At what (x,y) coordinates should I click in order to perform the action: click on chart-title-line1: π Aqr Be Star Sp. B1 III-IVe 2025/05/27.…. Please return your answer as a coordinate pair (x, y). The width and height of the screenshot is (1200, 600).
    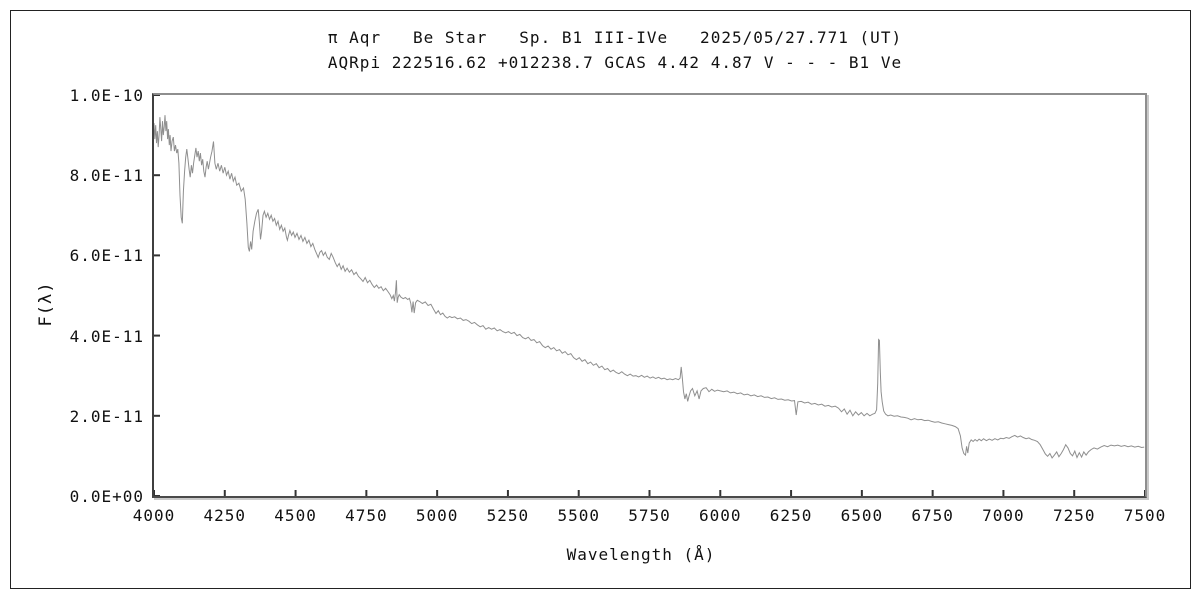
    Looking at the image, I should click on (615, 37).